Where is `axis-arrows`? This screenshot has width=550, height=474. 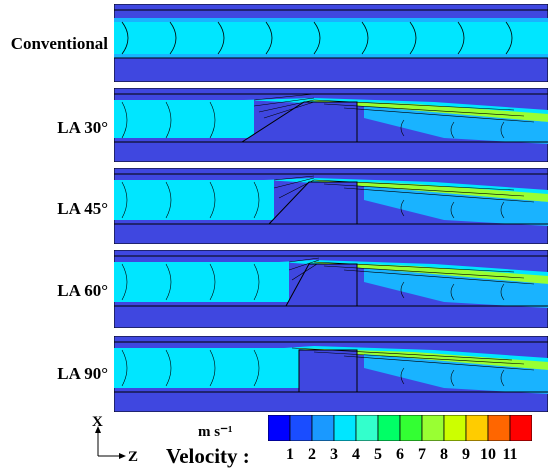 axis-arrows is located at coordinates (110, 442).